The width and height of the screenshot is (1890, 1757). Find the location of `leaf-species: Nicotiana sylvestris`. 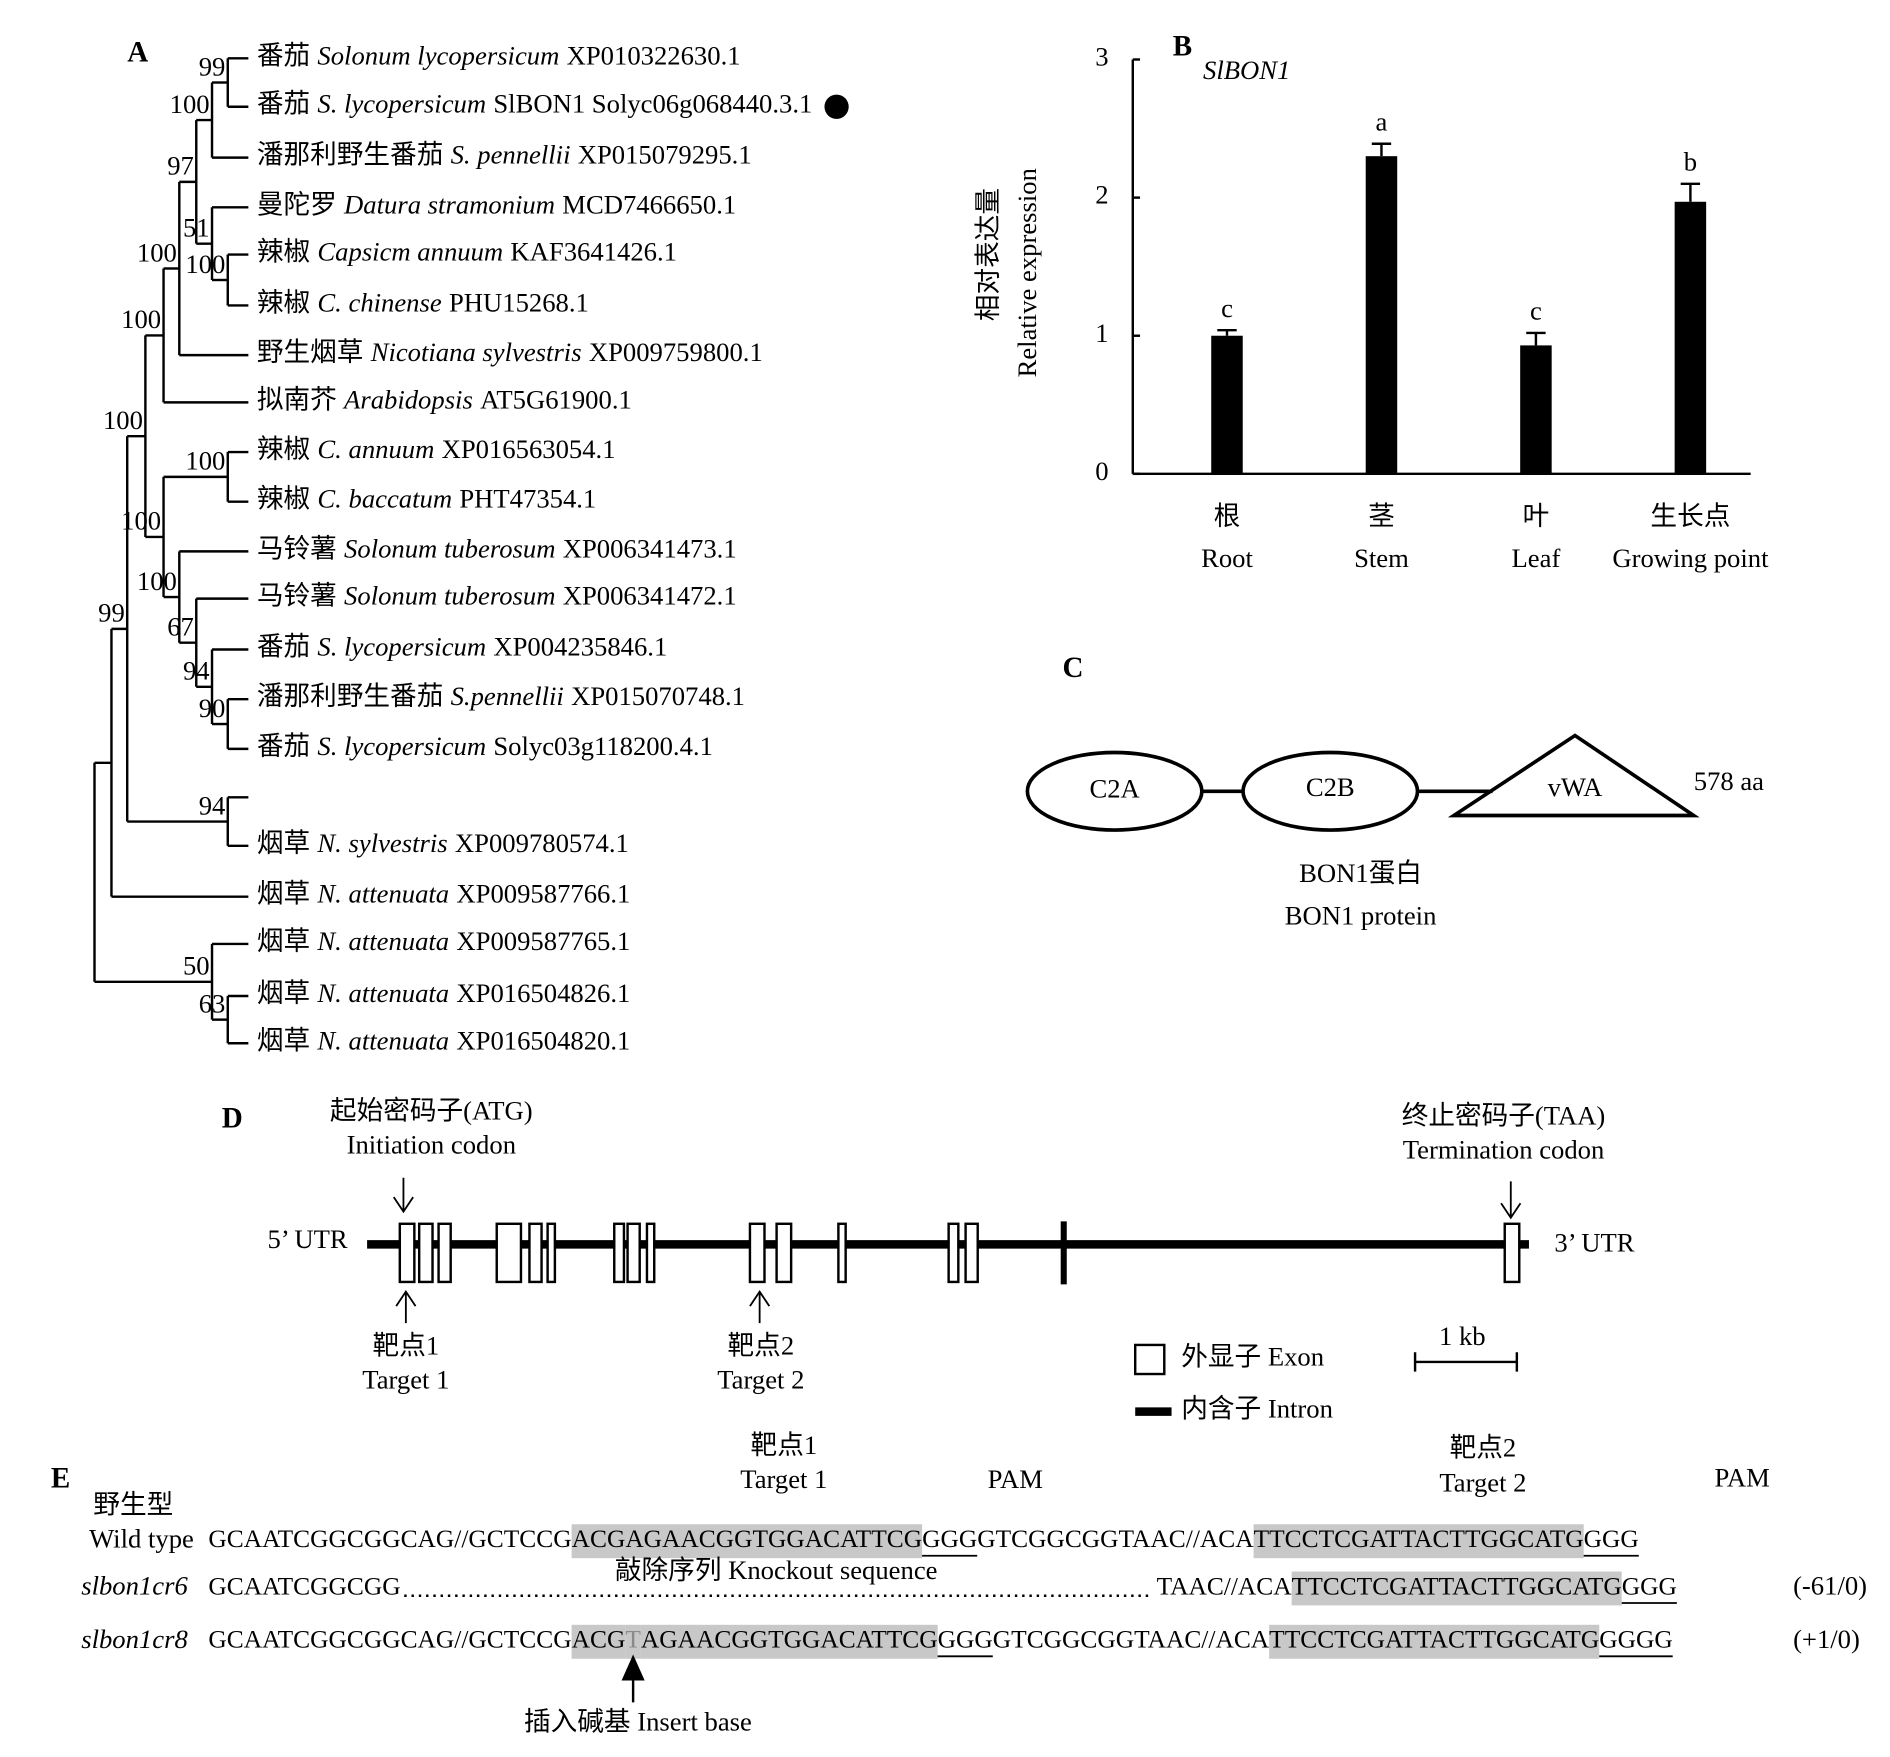

leaf-species: Nicotiana sylvestris is located at coordinates (476, 352).